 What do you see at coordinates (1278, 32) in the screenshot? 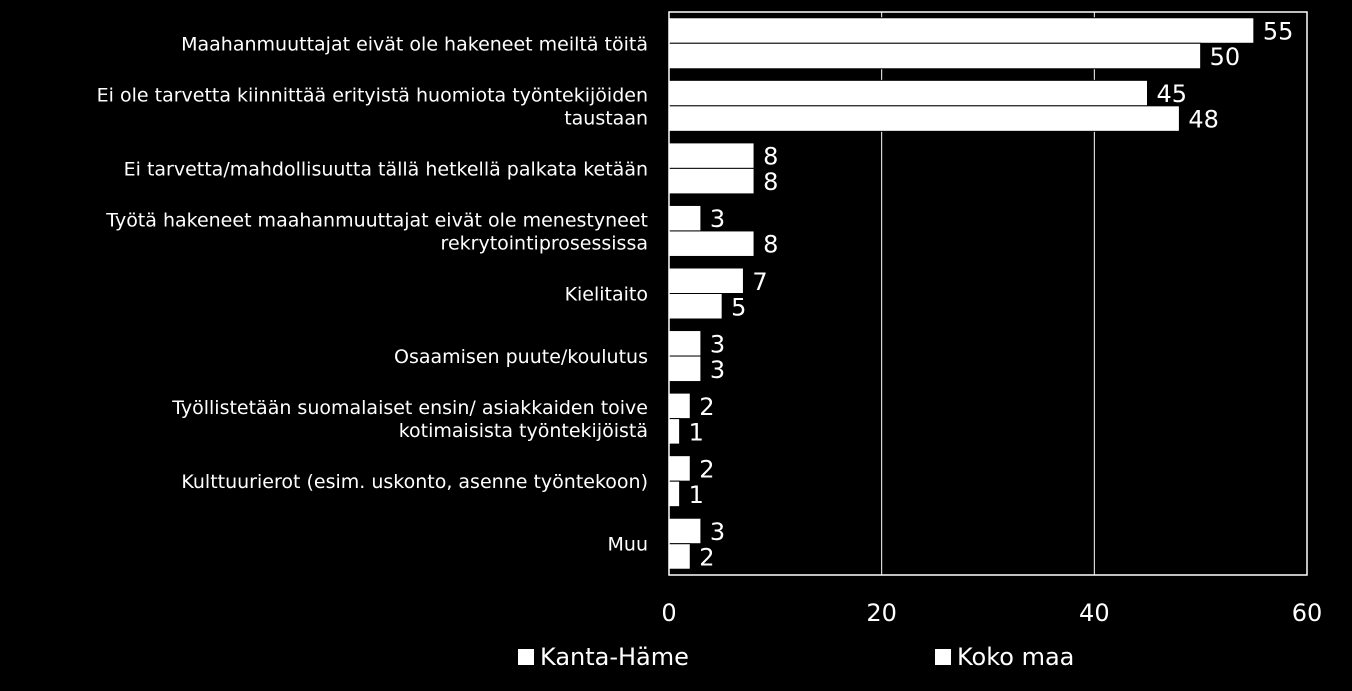
I see `value-label: 55` at bounding box center [1278, 32].